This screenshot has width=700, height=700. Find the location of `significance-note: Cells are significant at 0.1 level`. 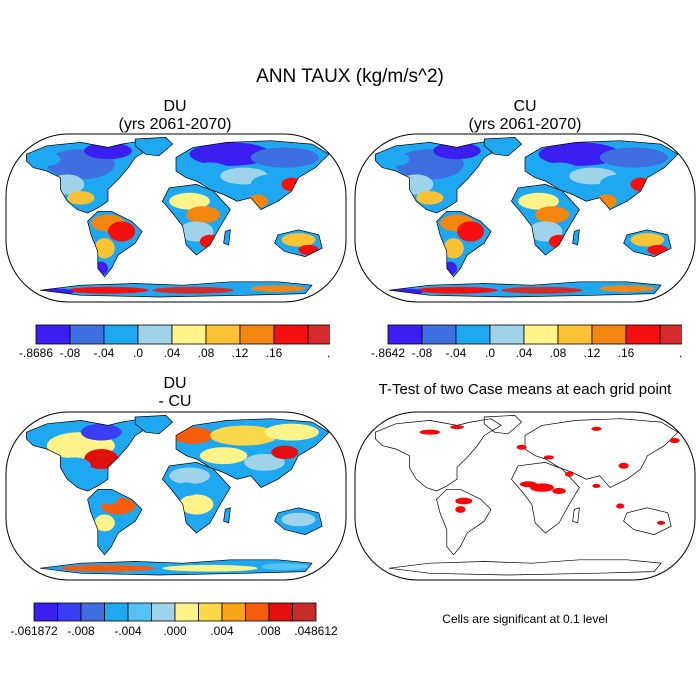

significance-note: Cells are significant at 0.1 level is located at coordinates (525, 619).